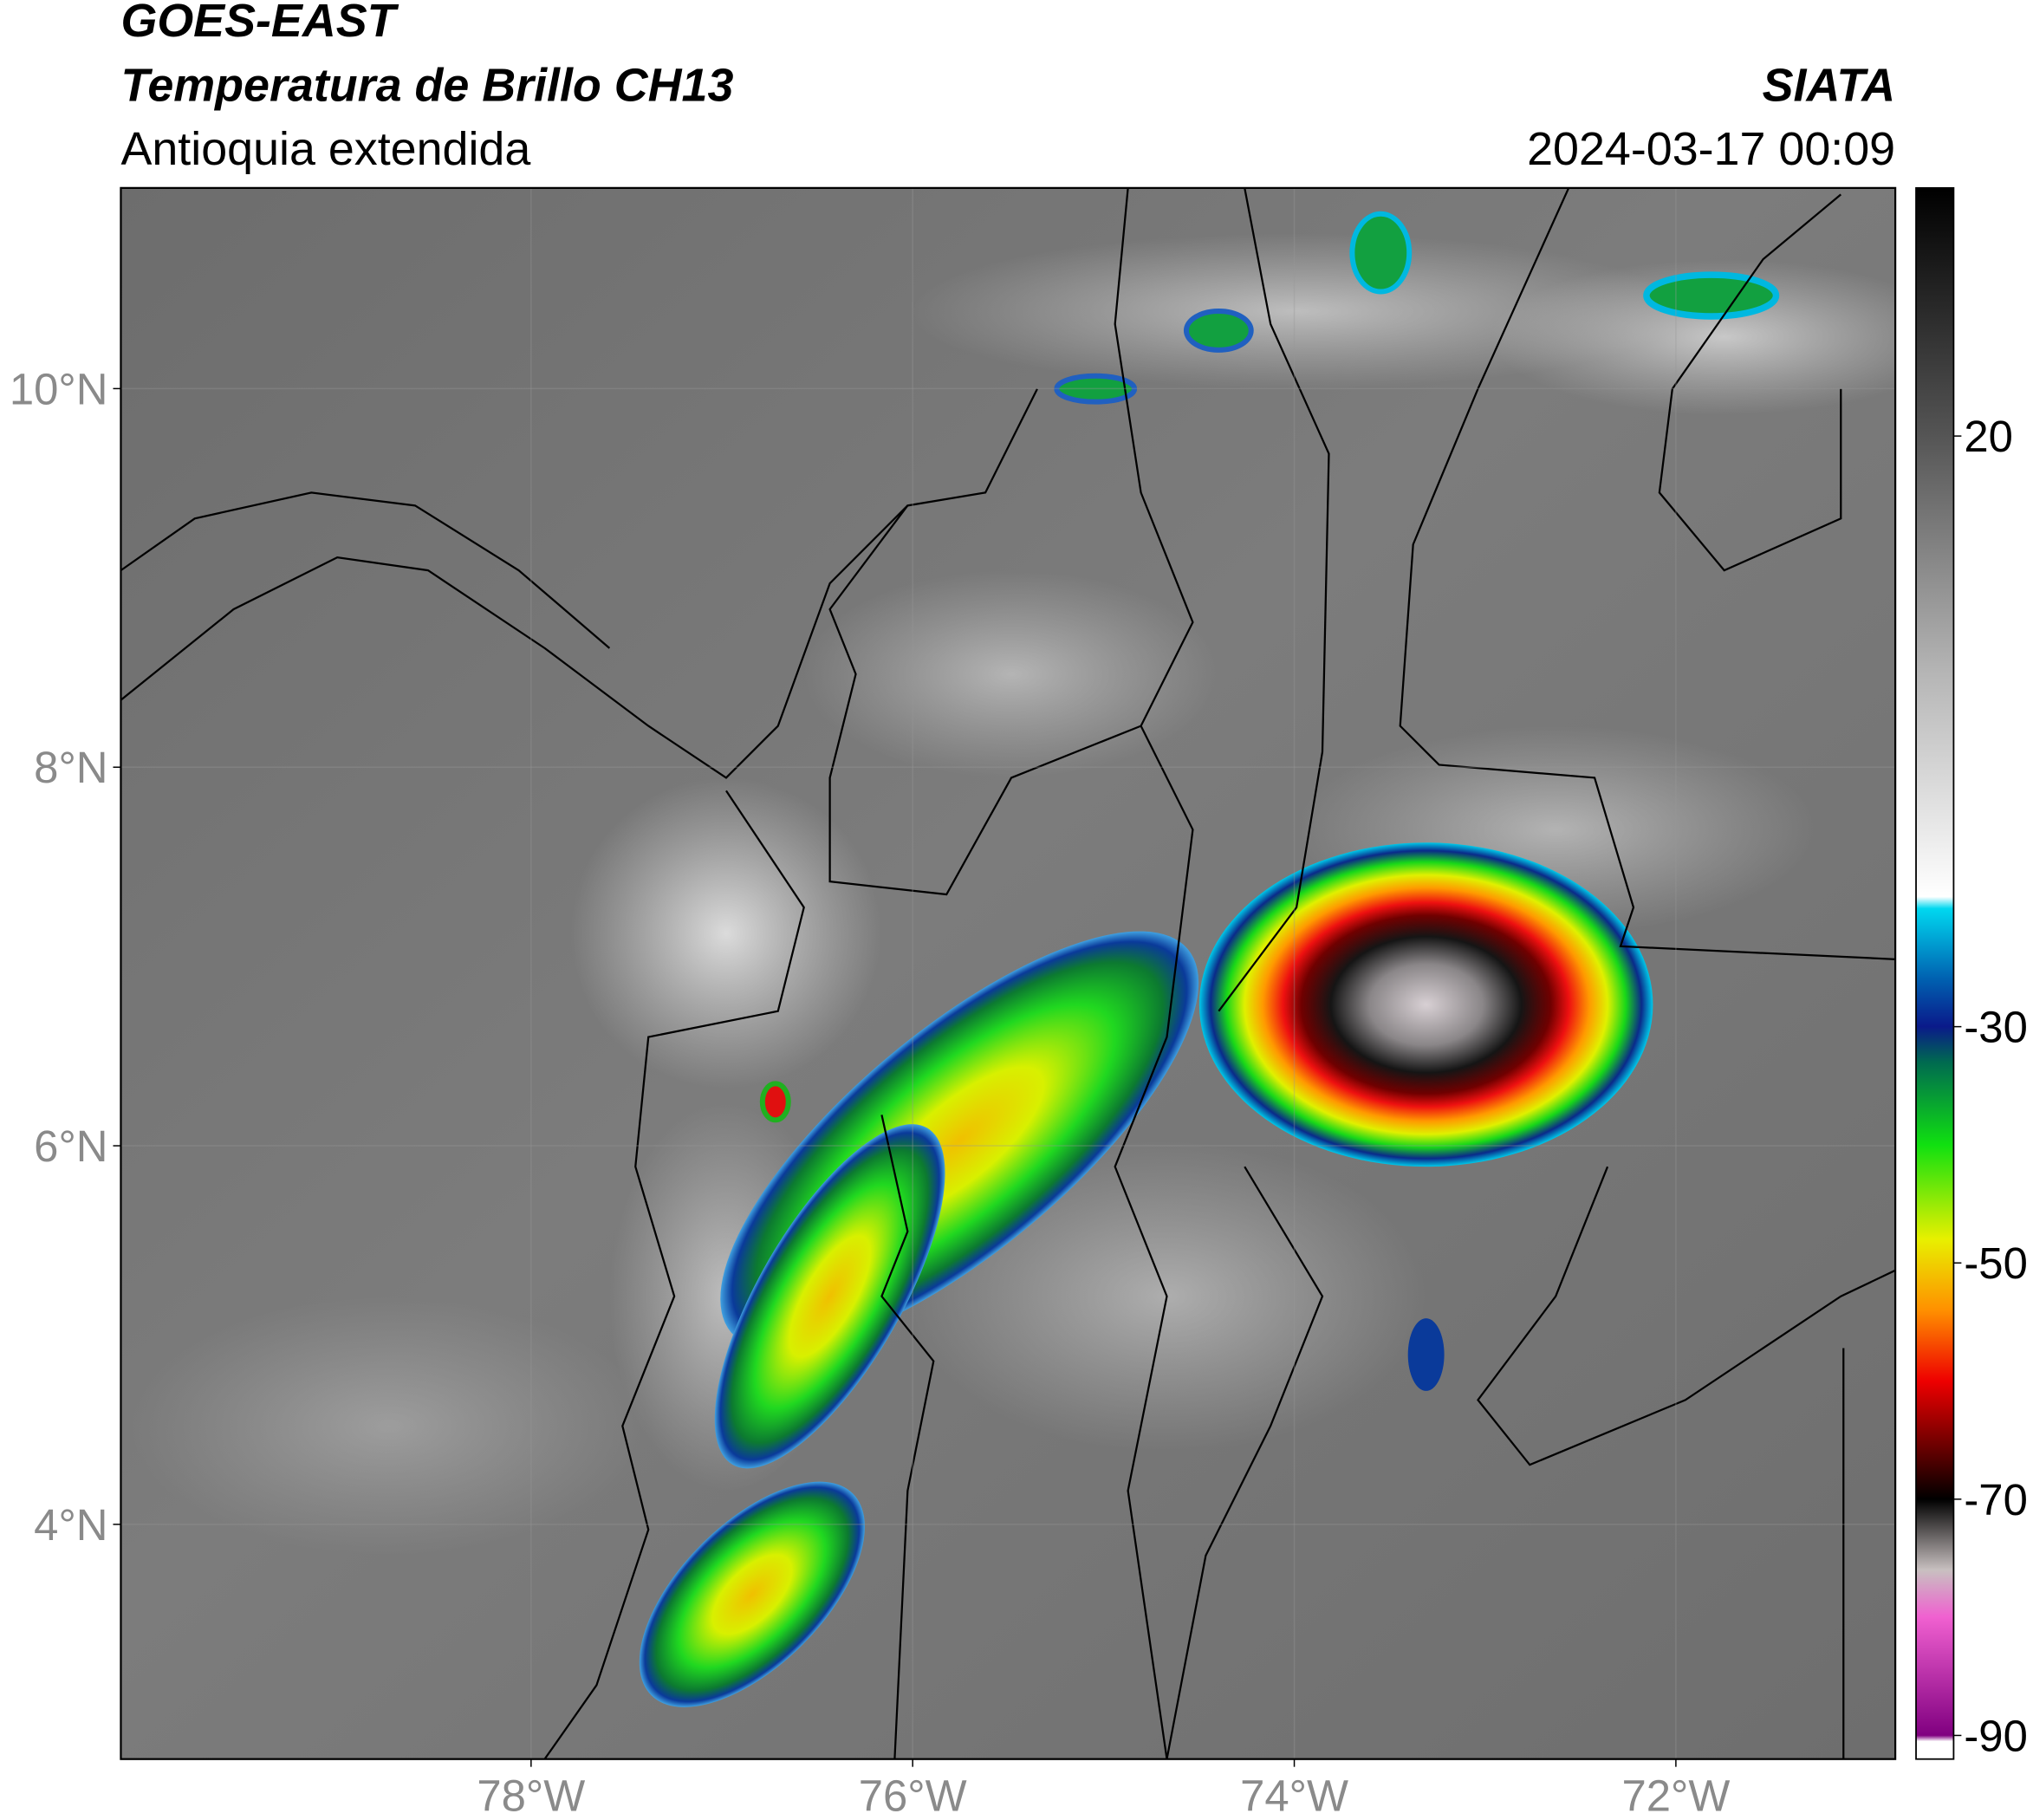 The width and height of the screenshot is (2033, 1820). Describe the element at coordinates (1996, 1027) in the screenshot. I see `colorbar-tick-label: -30` at that location.